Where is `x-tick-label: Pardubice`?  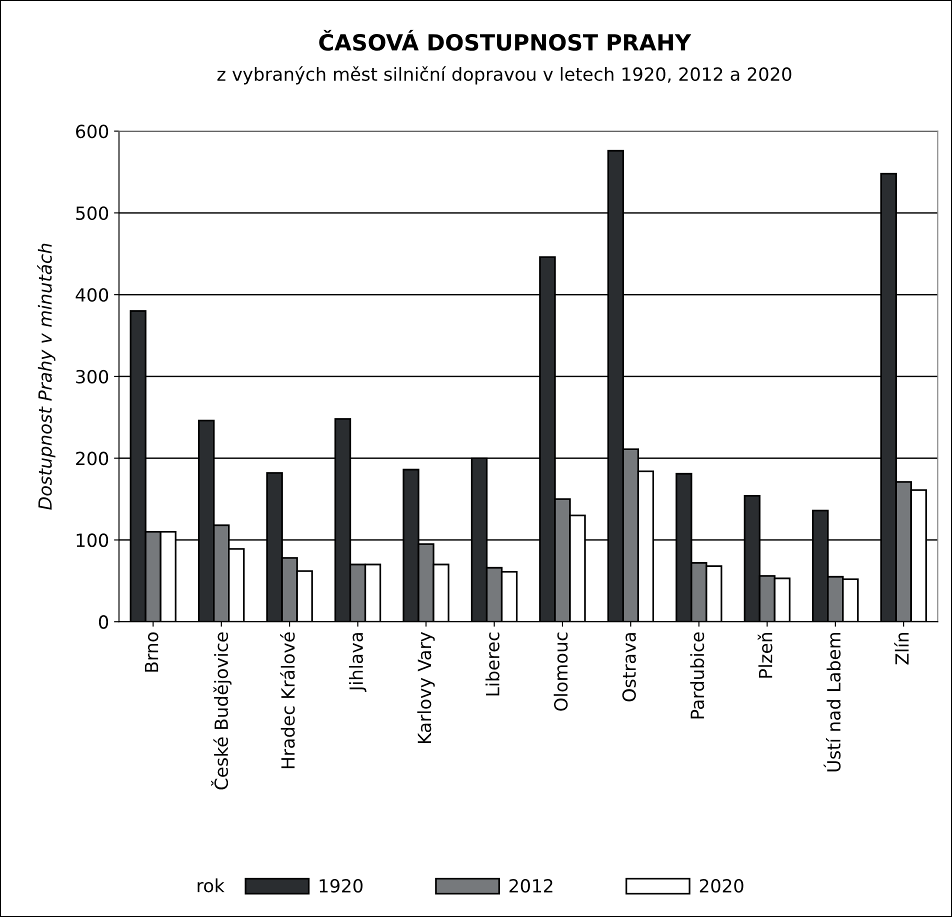
x-tick-label: Pardubice is located at coordinates (697, 675).